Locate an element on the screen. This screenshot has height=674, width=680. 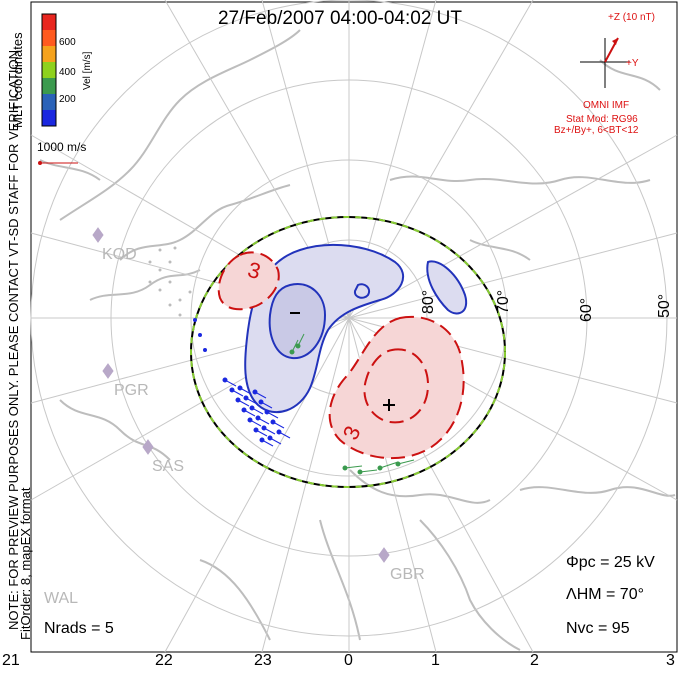
site-pgr-marker is located at coordinates (108, 371).